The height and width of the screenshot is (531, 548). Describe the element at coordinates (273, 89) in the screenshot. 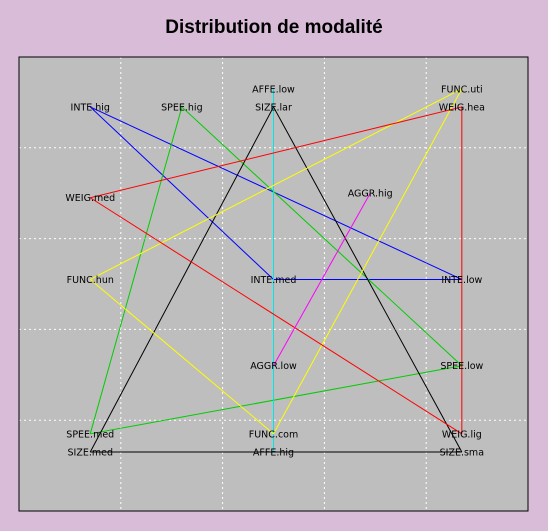

I see `point-label: AFFE.low` at that location.